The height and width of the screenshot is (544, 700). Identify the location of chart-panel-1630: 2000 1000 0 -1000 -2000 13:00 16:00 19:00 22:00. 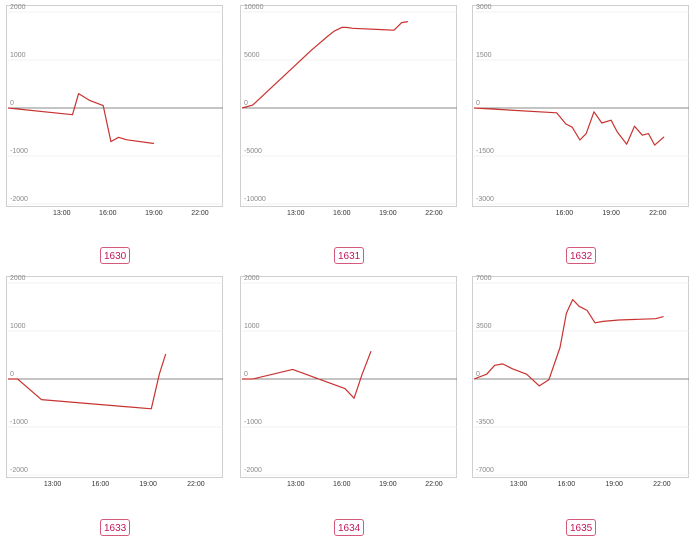
(114, 110).